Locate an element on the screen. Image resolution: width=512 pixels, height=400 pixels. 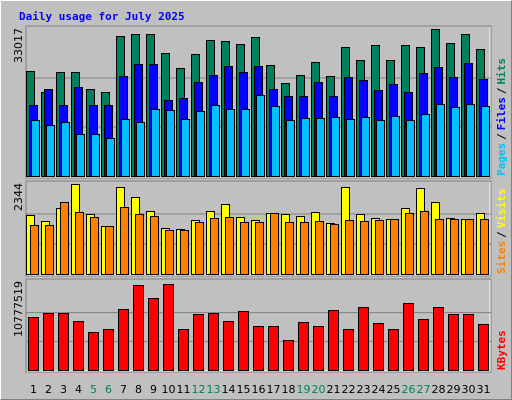
legend-entry: Sites is located at coordinates (501, 257).